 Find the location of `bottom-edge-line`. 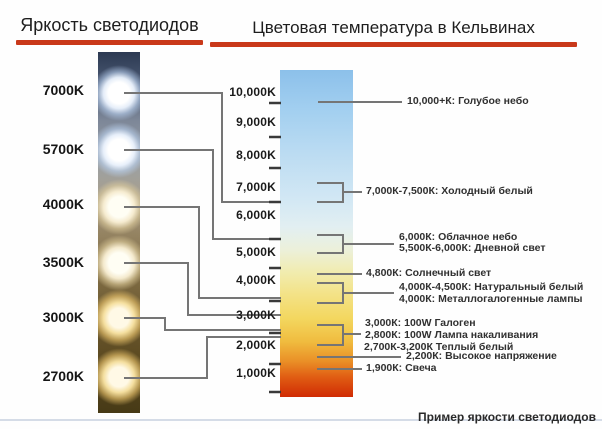

bottom-edge-line is located at coordinates (301, 420).